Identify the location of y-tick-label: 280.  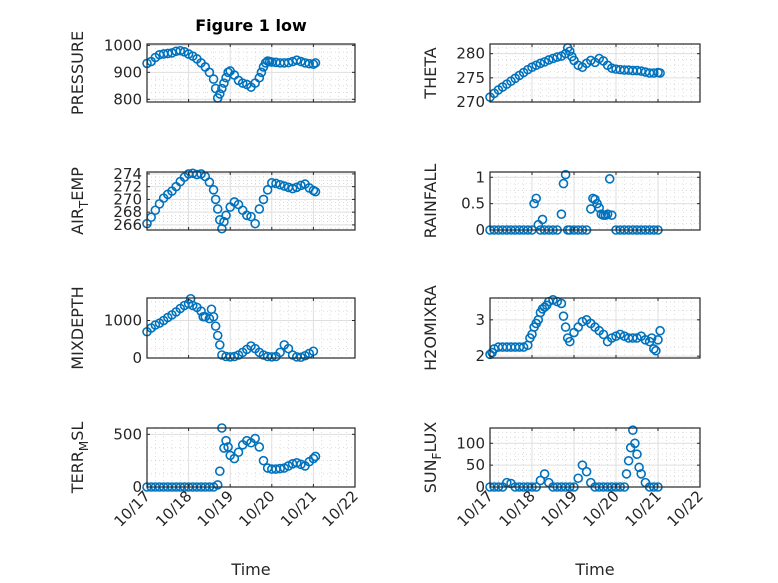
(470, 54).